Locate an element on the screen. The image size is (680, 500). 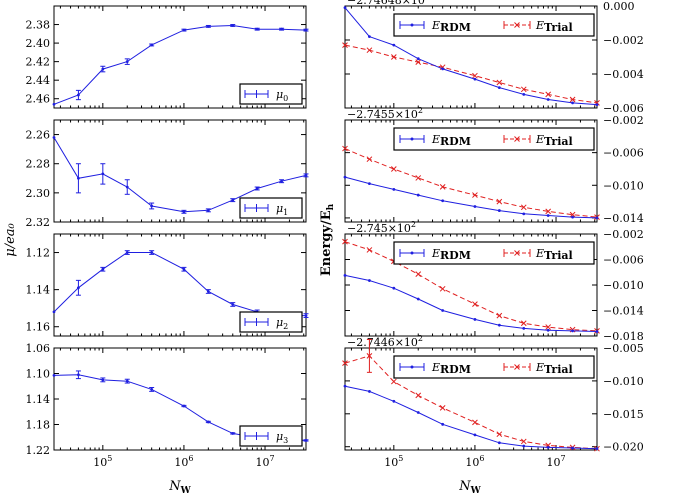
y-tick-label: 2.44 is located at coordinates (38, 80).